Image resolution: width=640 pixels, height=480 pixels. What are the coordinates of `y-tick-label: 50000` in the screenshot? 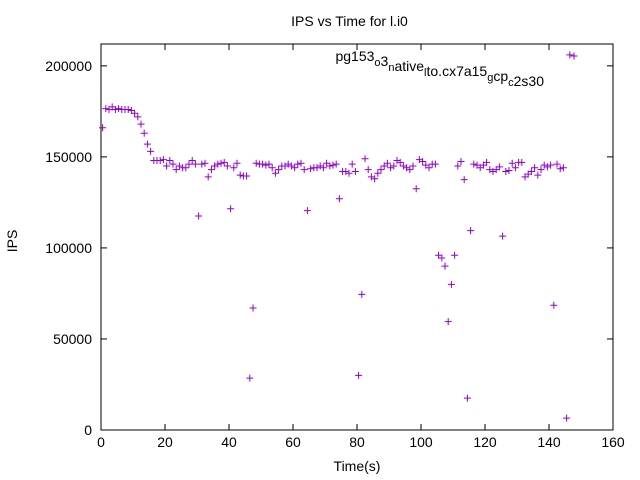 It's located at (72, 339).